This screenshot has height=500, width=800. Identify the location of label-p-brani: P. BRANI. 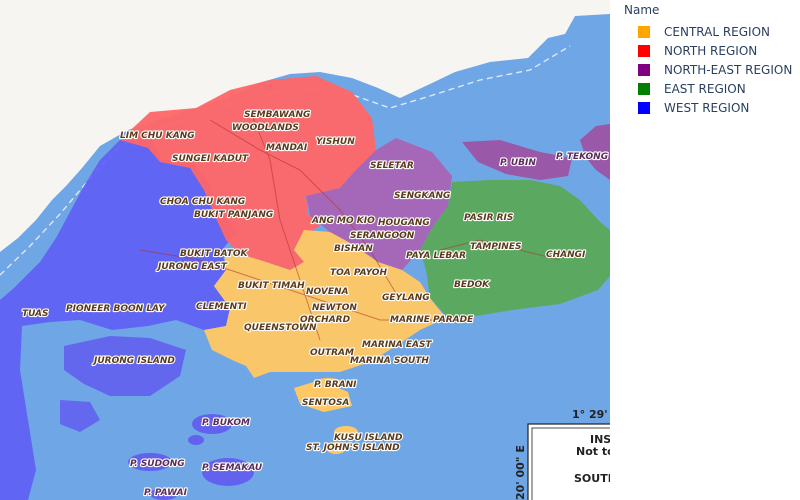
(335, 385).